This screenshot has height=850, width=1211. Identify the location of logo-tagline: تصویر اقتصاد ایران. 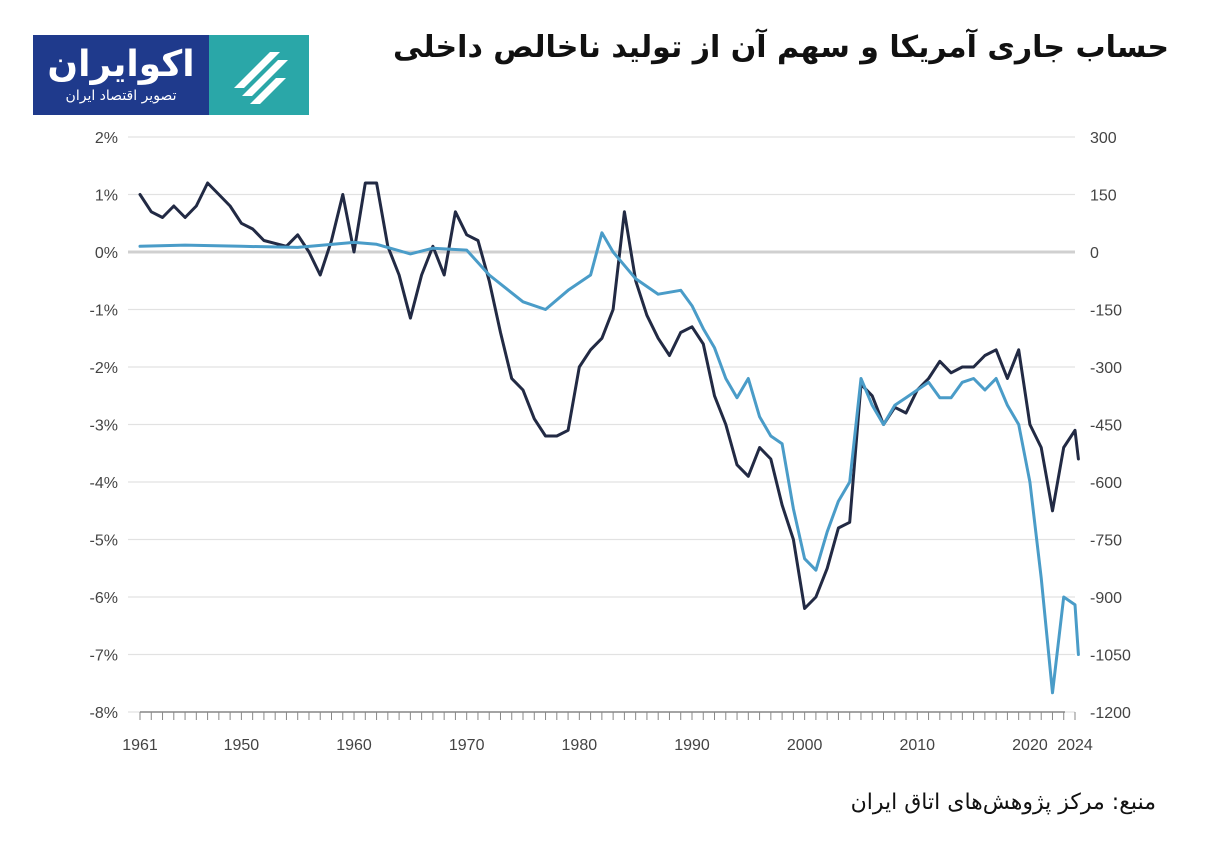
(121, 96).